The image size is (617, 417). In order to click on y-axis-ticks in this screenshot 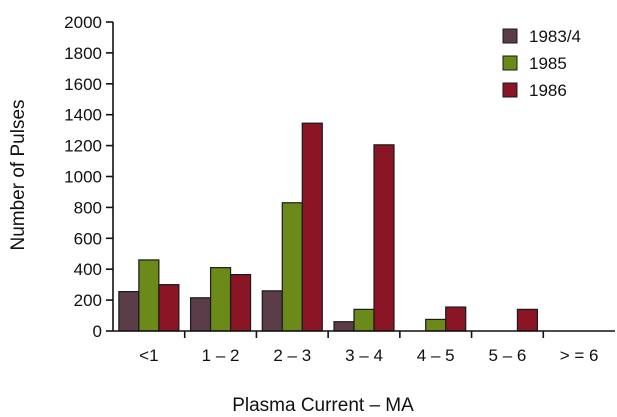, I will do `click(109, 176)`.